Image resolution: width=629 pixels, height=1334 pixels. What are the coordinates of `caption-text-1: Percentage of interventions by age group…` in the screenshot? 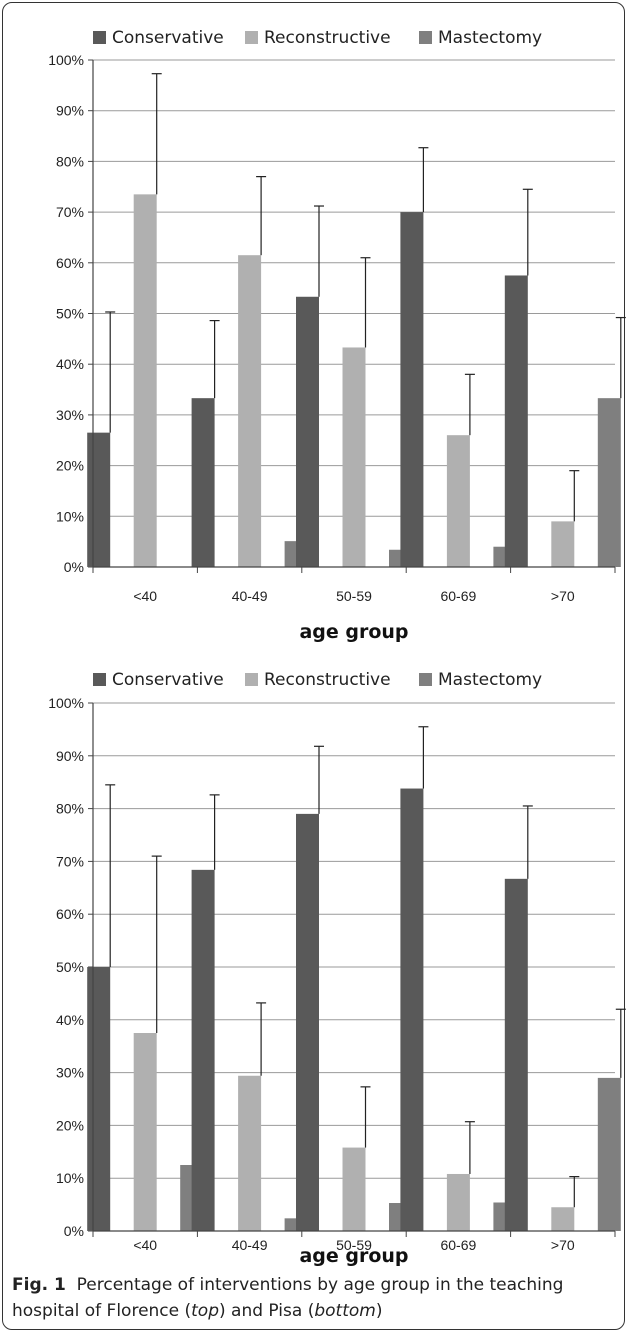 It's located at (288, 1298).